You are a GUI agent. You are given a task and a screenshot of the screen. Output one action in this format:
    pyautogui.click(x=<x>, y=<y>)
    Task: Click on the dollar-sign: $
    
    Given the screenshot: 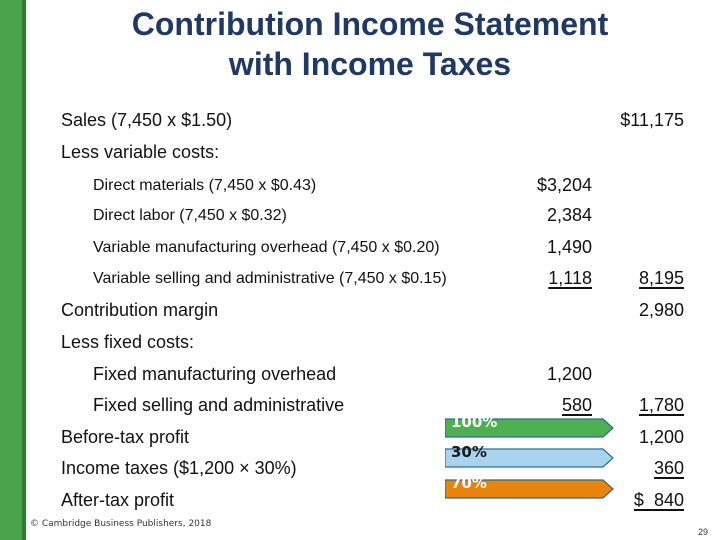 What is the action you would take?
    pyautogui.click(x=638, y=500)
    